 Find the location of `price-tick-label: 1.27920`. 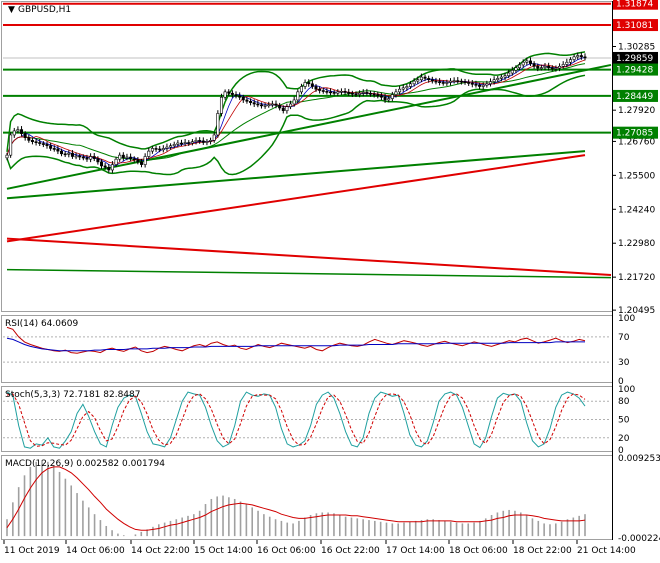

price-tick-label: 1.27920 is located at coordinates (636, 111).